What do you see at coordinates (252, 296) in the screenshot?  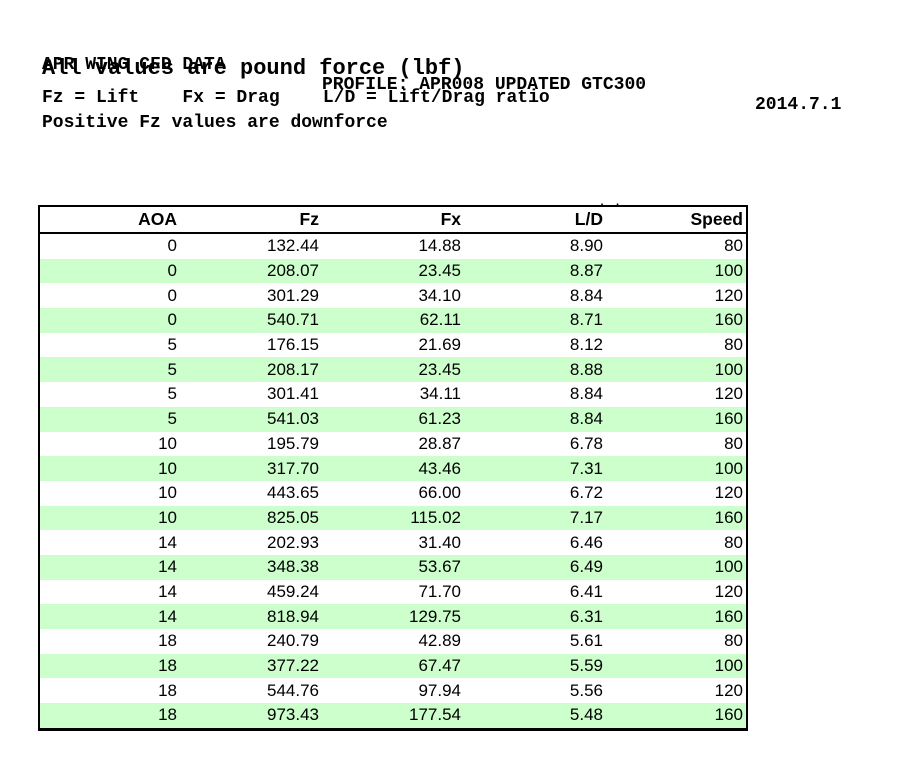 I see `table-cell: 301.29` at bounding box center [252, 296].